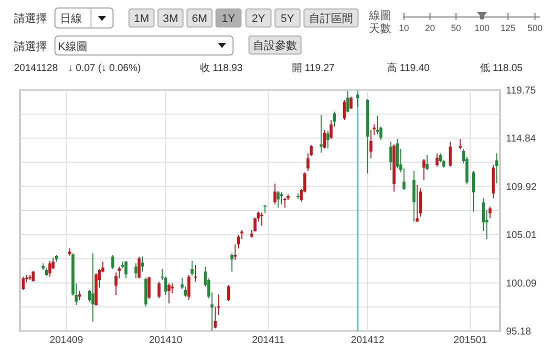  What do you see at coordinates (521, 91) in the screenshot?
I see `y-tick-label: 119.75` at bounding box center [521, 91].